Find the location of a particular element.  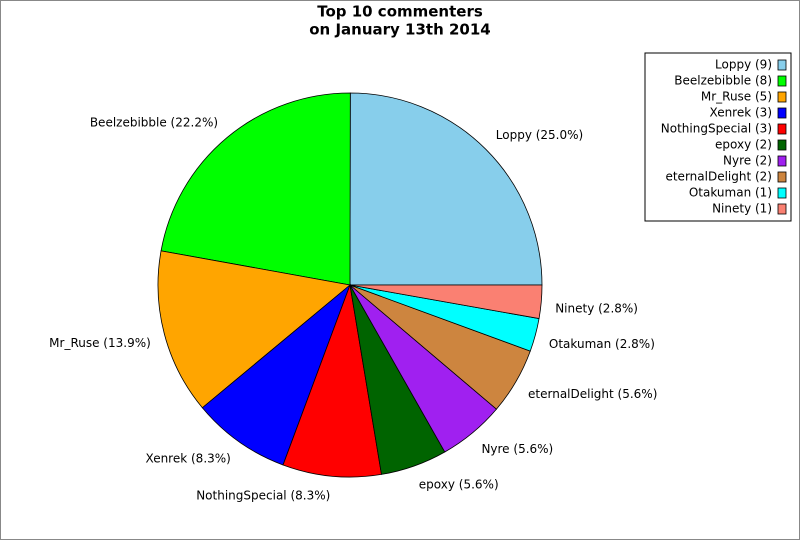

legend-label: Loppy (9) is located at coordinates (743, 65).